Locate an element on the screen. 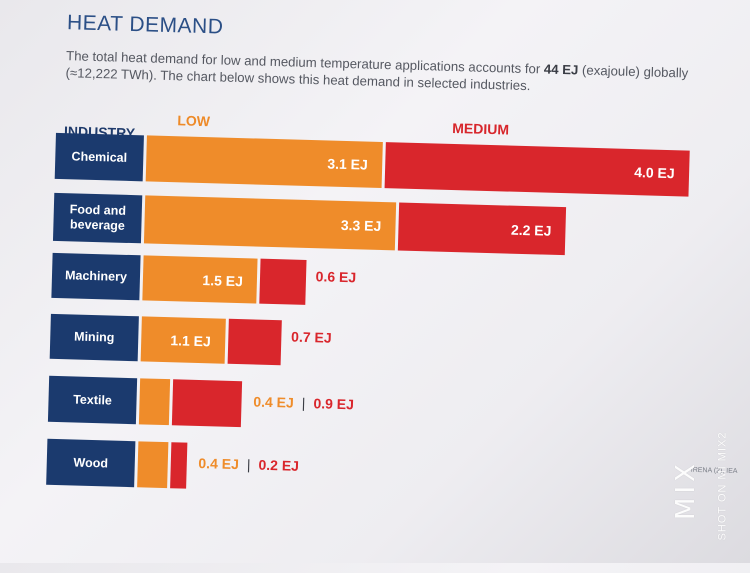  bar-low-wood is located at coordinates (153, 465).